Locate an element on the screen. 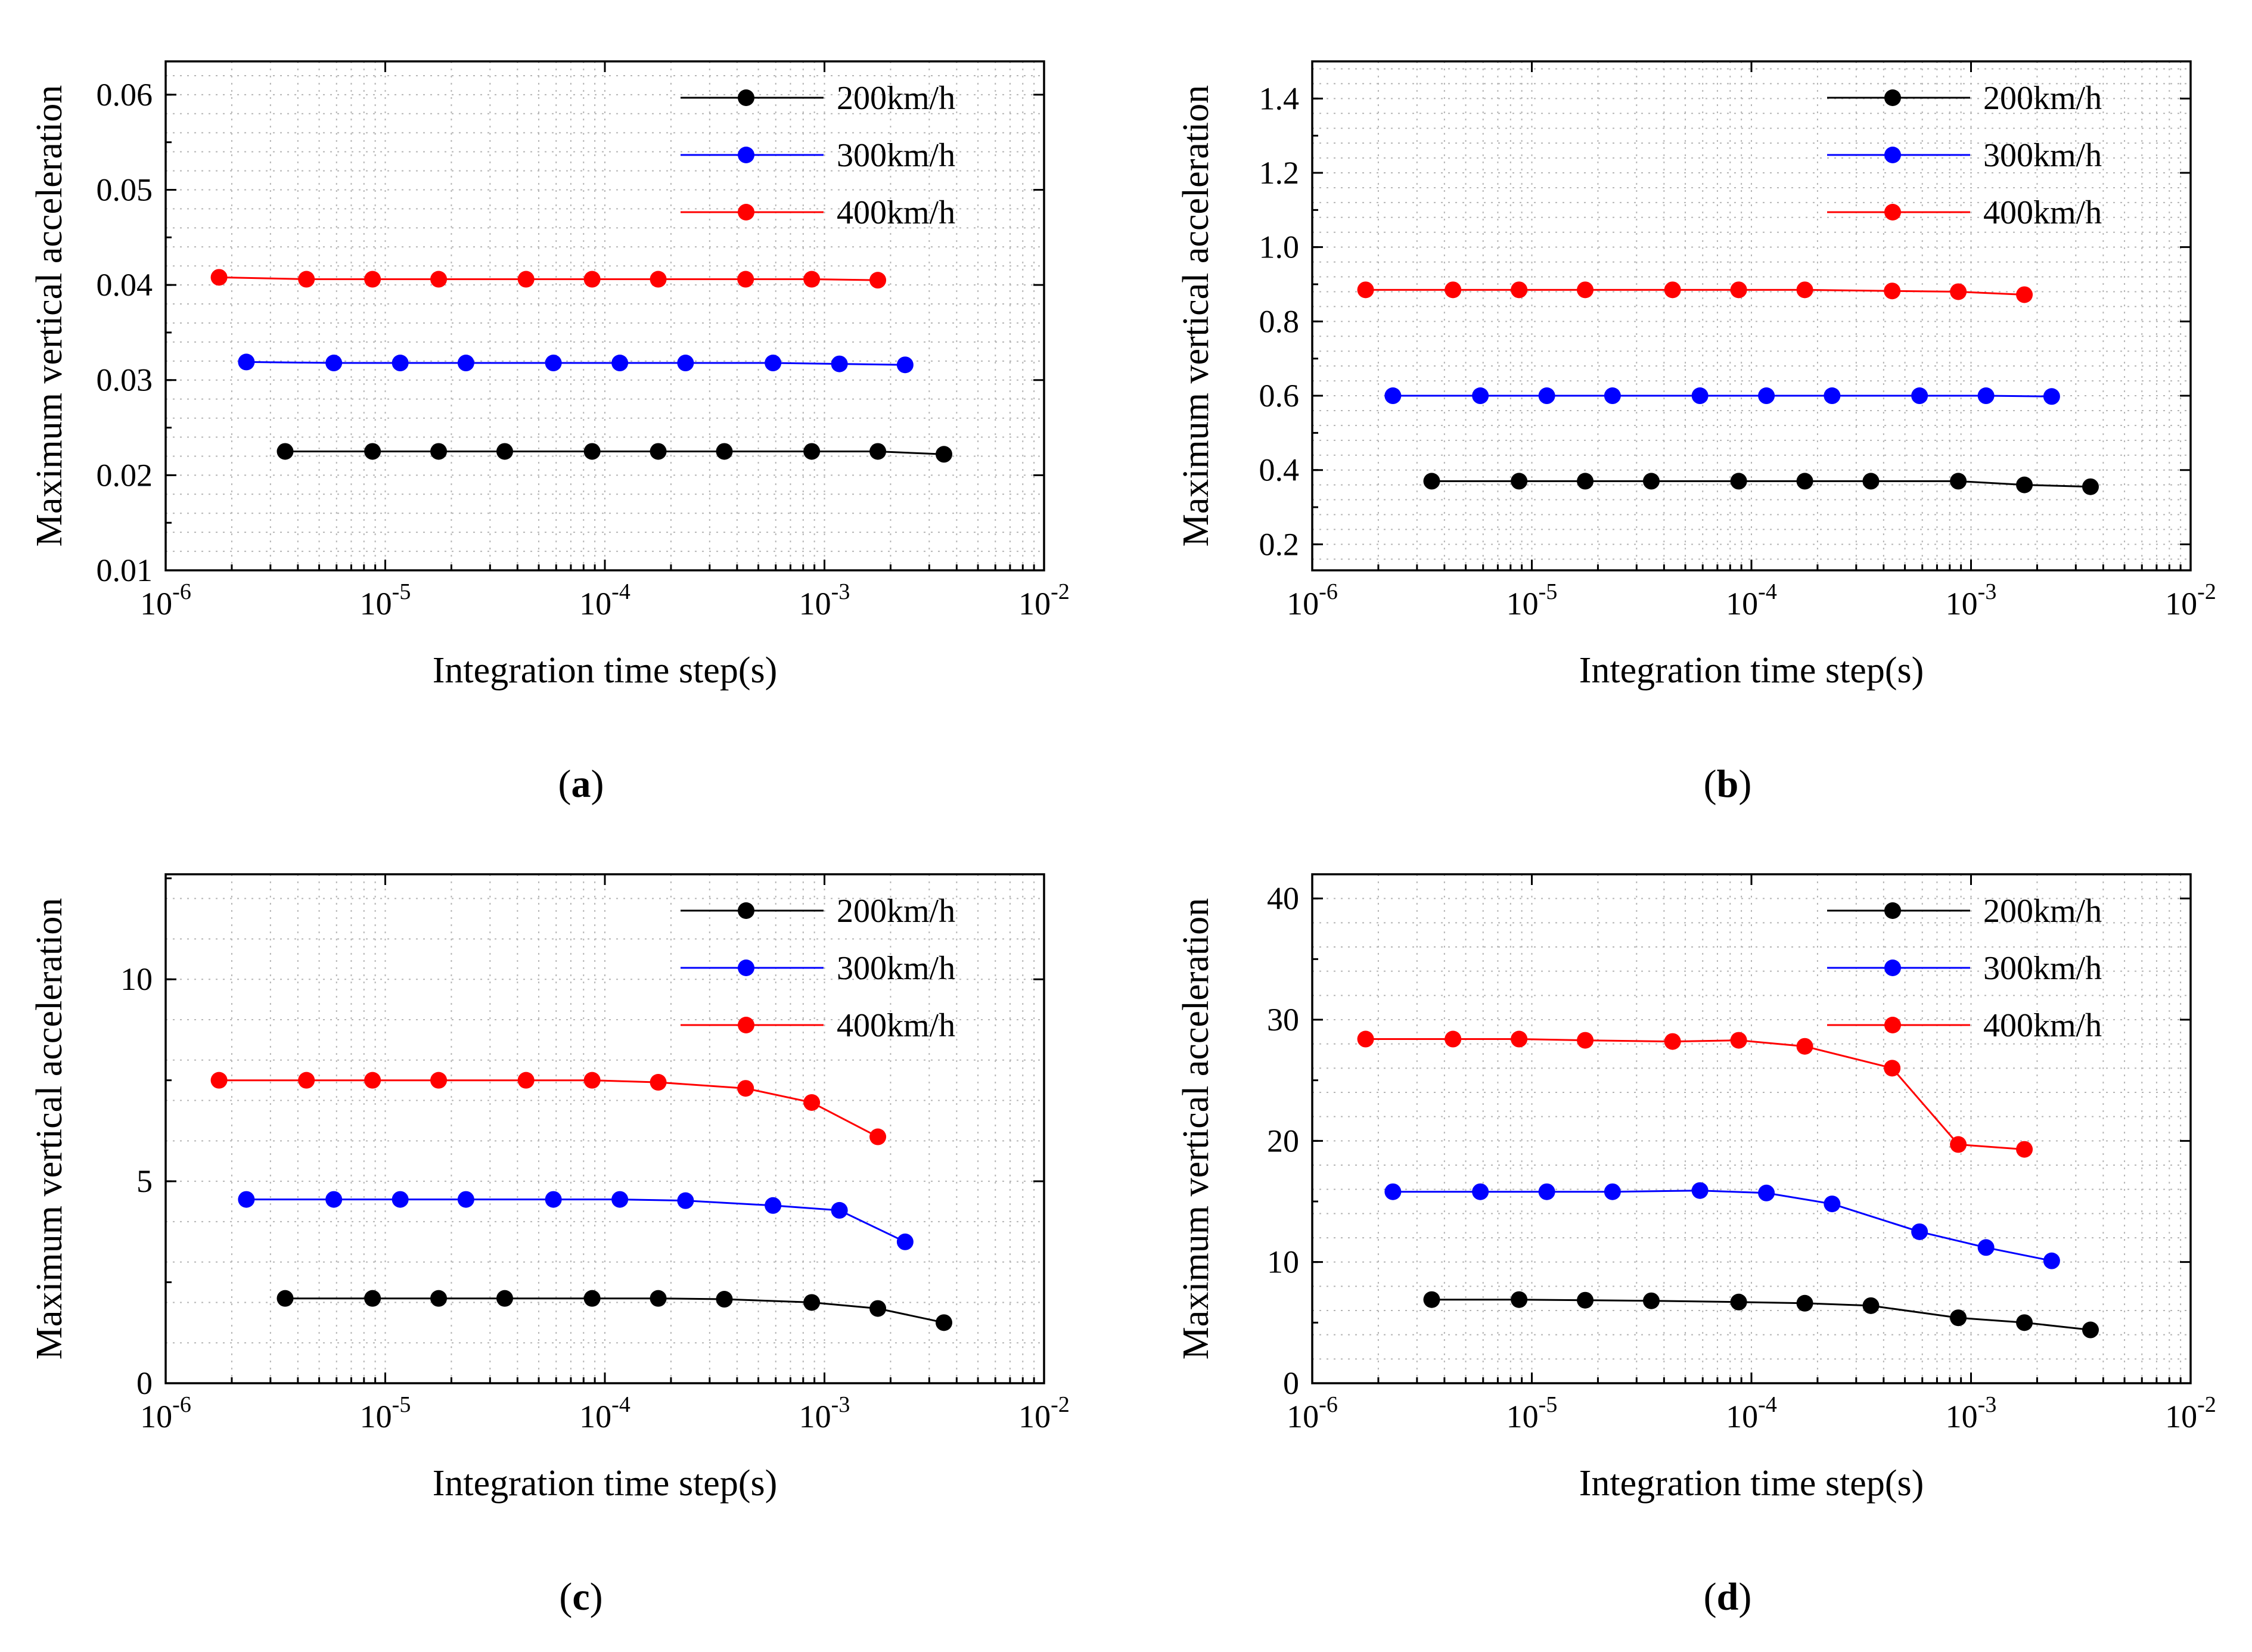 This screenshot has width=2252, height=1652. y-tick-label: 0.4 is located at coordinates (1279, 470).